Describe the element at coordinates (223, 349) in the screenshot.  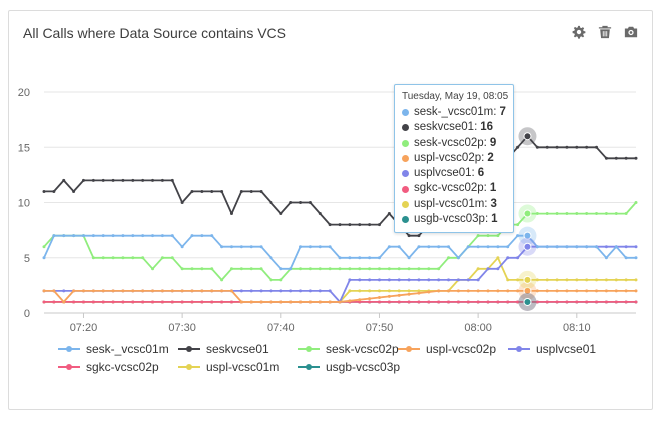
I see `legend-item: seskvcse01` at that location.